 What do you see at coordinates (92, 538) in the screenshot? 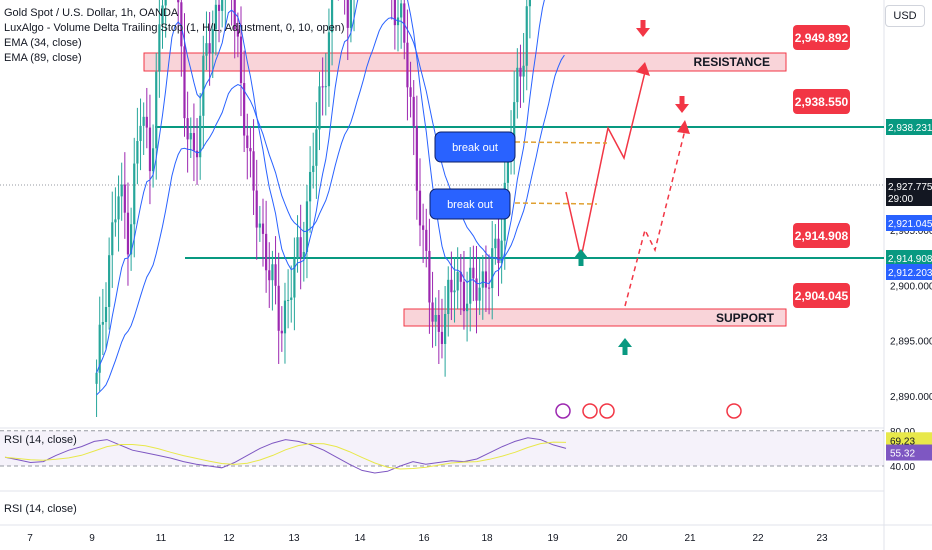
I see `time-tick-label: 9` at bounding box center [92, 538].